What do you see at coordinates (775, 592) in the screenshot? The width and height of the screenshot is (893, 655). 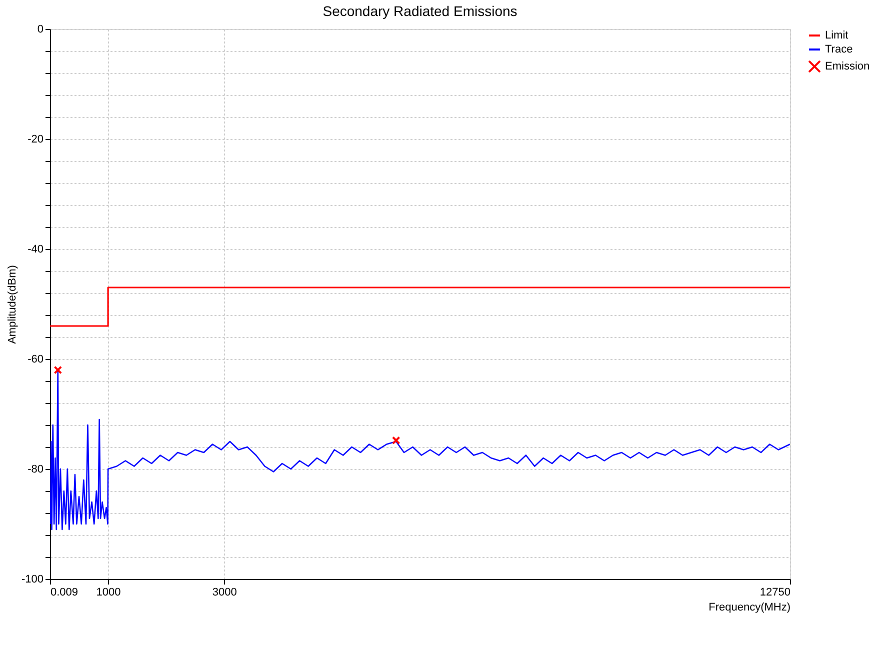 I see `x-tick-label: 12750` at bounding box center [775, 592].